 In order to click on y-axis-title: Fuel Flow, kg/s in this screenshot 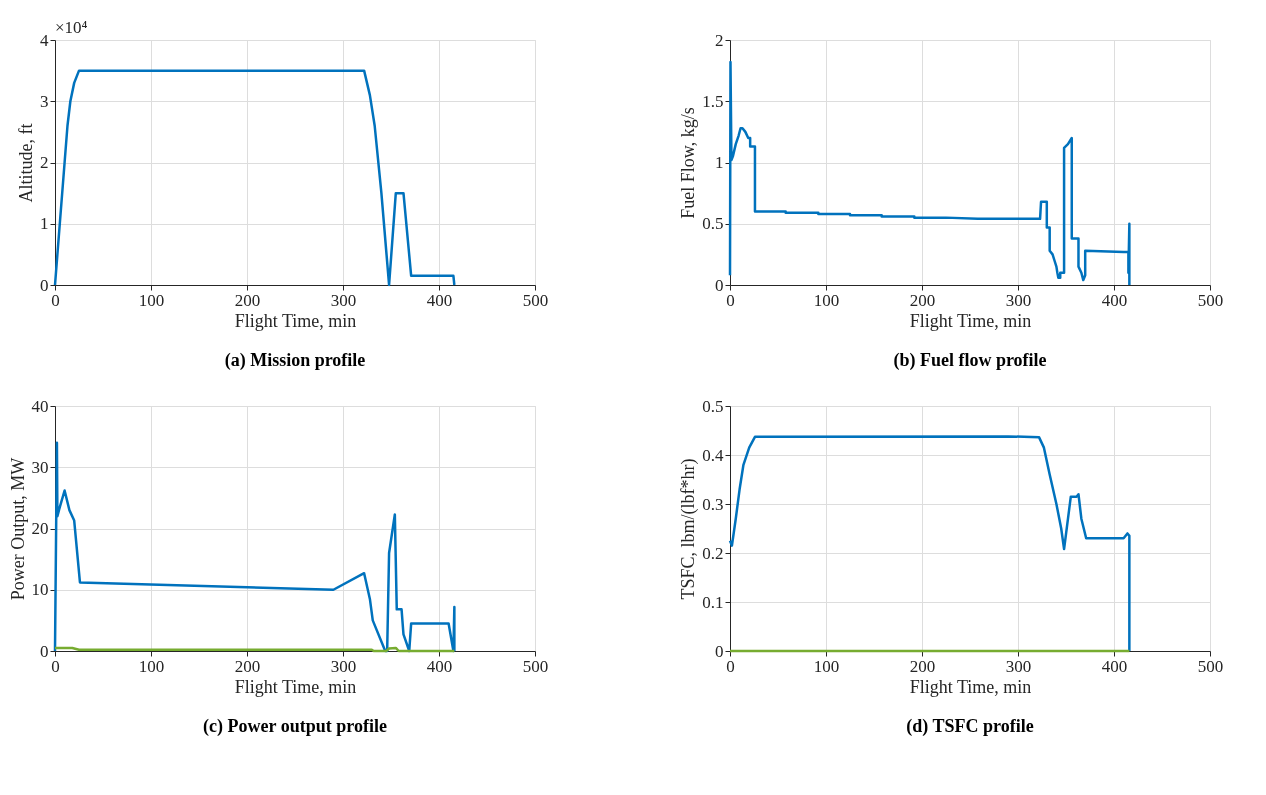, I will do `click(688, 163)`.